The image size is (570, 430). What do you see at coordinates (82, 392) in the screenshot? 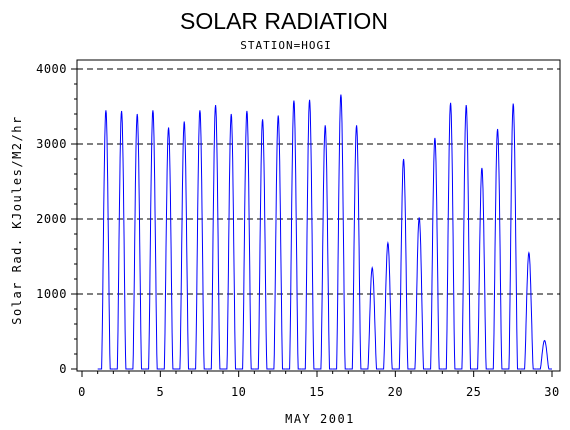
I see `x-tick-label: 0` at bounding box center [82, 392].